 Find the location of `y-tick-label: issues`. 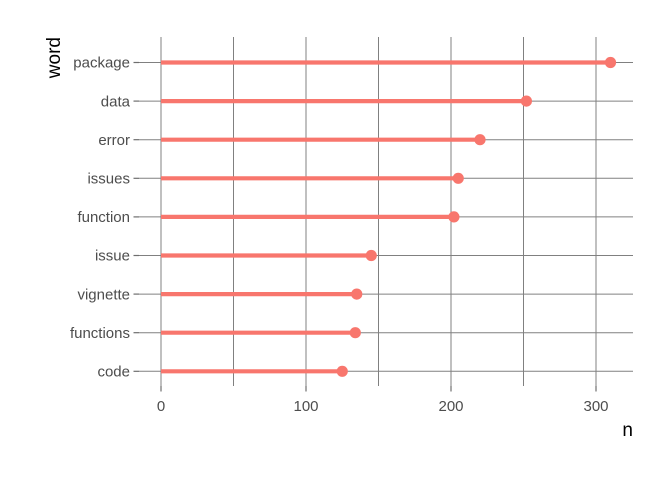

y-tick-label: issues is located at coordinates (108, 179).